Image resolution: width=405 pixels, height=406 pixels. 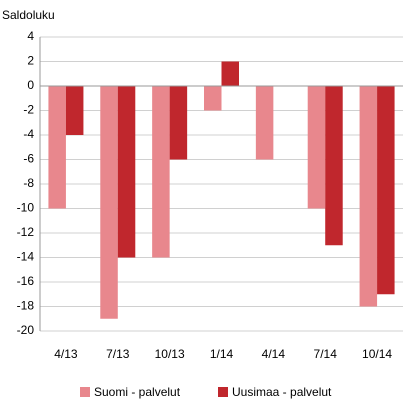 What do you see at coordinates (26, 232) in the screenshot?
I see `y-tick-label: -12` at bounding box center [26, 232].